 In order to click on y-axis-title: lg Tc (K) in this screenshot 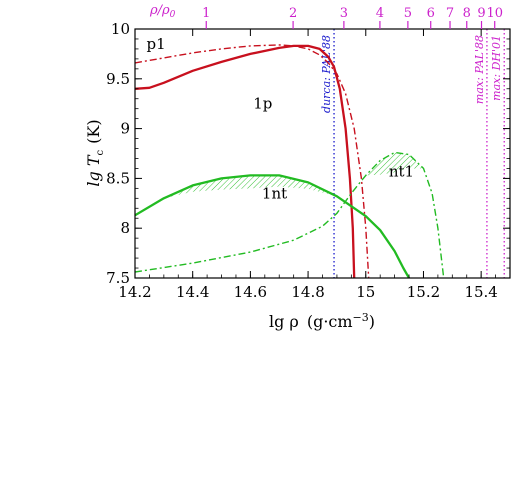, I will do `click(95, 152)`.